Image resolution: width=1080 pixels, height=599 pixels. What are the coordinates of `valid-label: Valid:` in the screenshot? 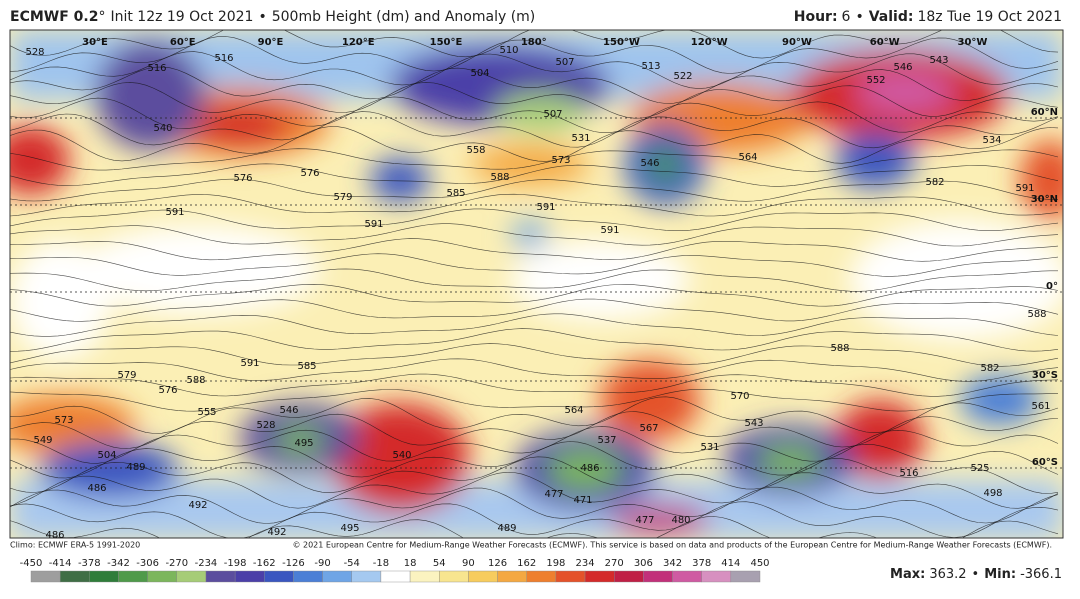 It's located at (891, 17).